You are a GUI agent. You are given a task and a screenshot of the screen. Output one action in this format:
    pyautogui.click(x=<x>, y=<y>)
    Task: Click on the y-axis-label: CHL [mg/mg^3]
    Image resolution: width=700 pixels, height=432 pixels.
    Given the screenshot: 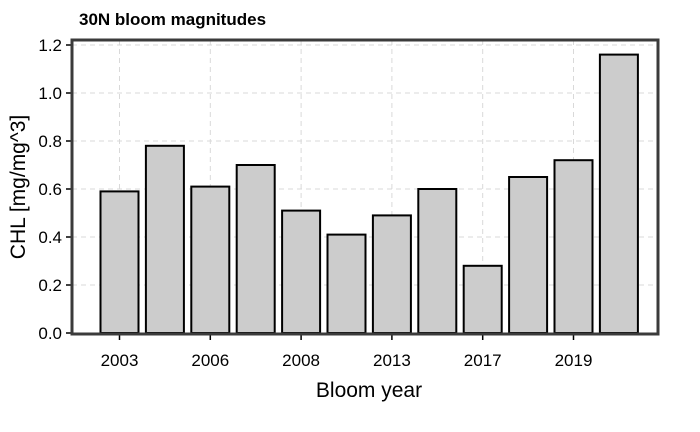 What is the action you would take?
    pyautogui.click(x=18, y=187)
    